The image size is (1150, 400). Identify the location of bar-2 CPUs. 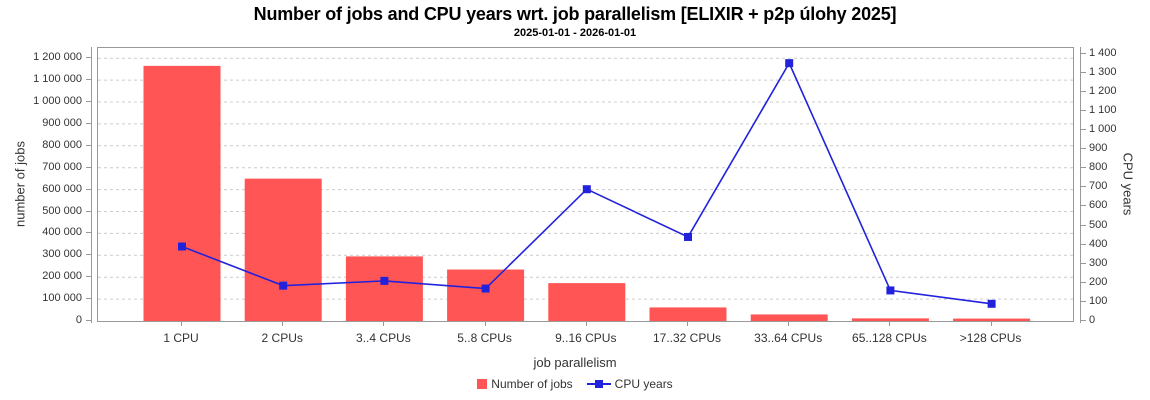
(283, 249).